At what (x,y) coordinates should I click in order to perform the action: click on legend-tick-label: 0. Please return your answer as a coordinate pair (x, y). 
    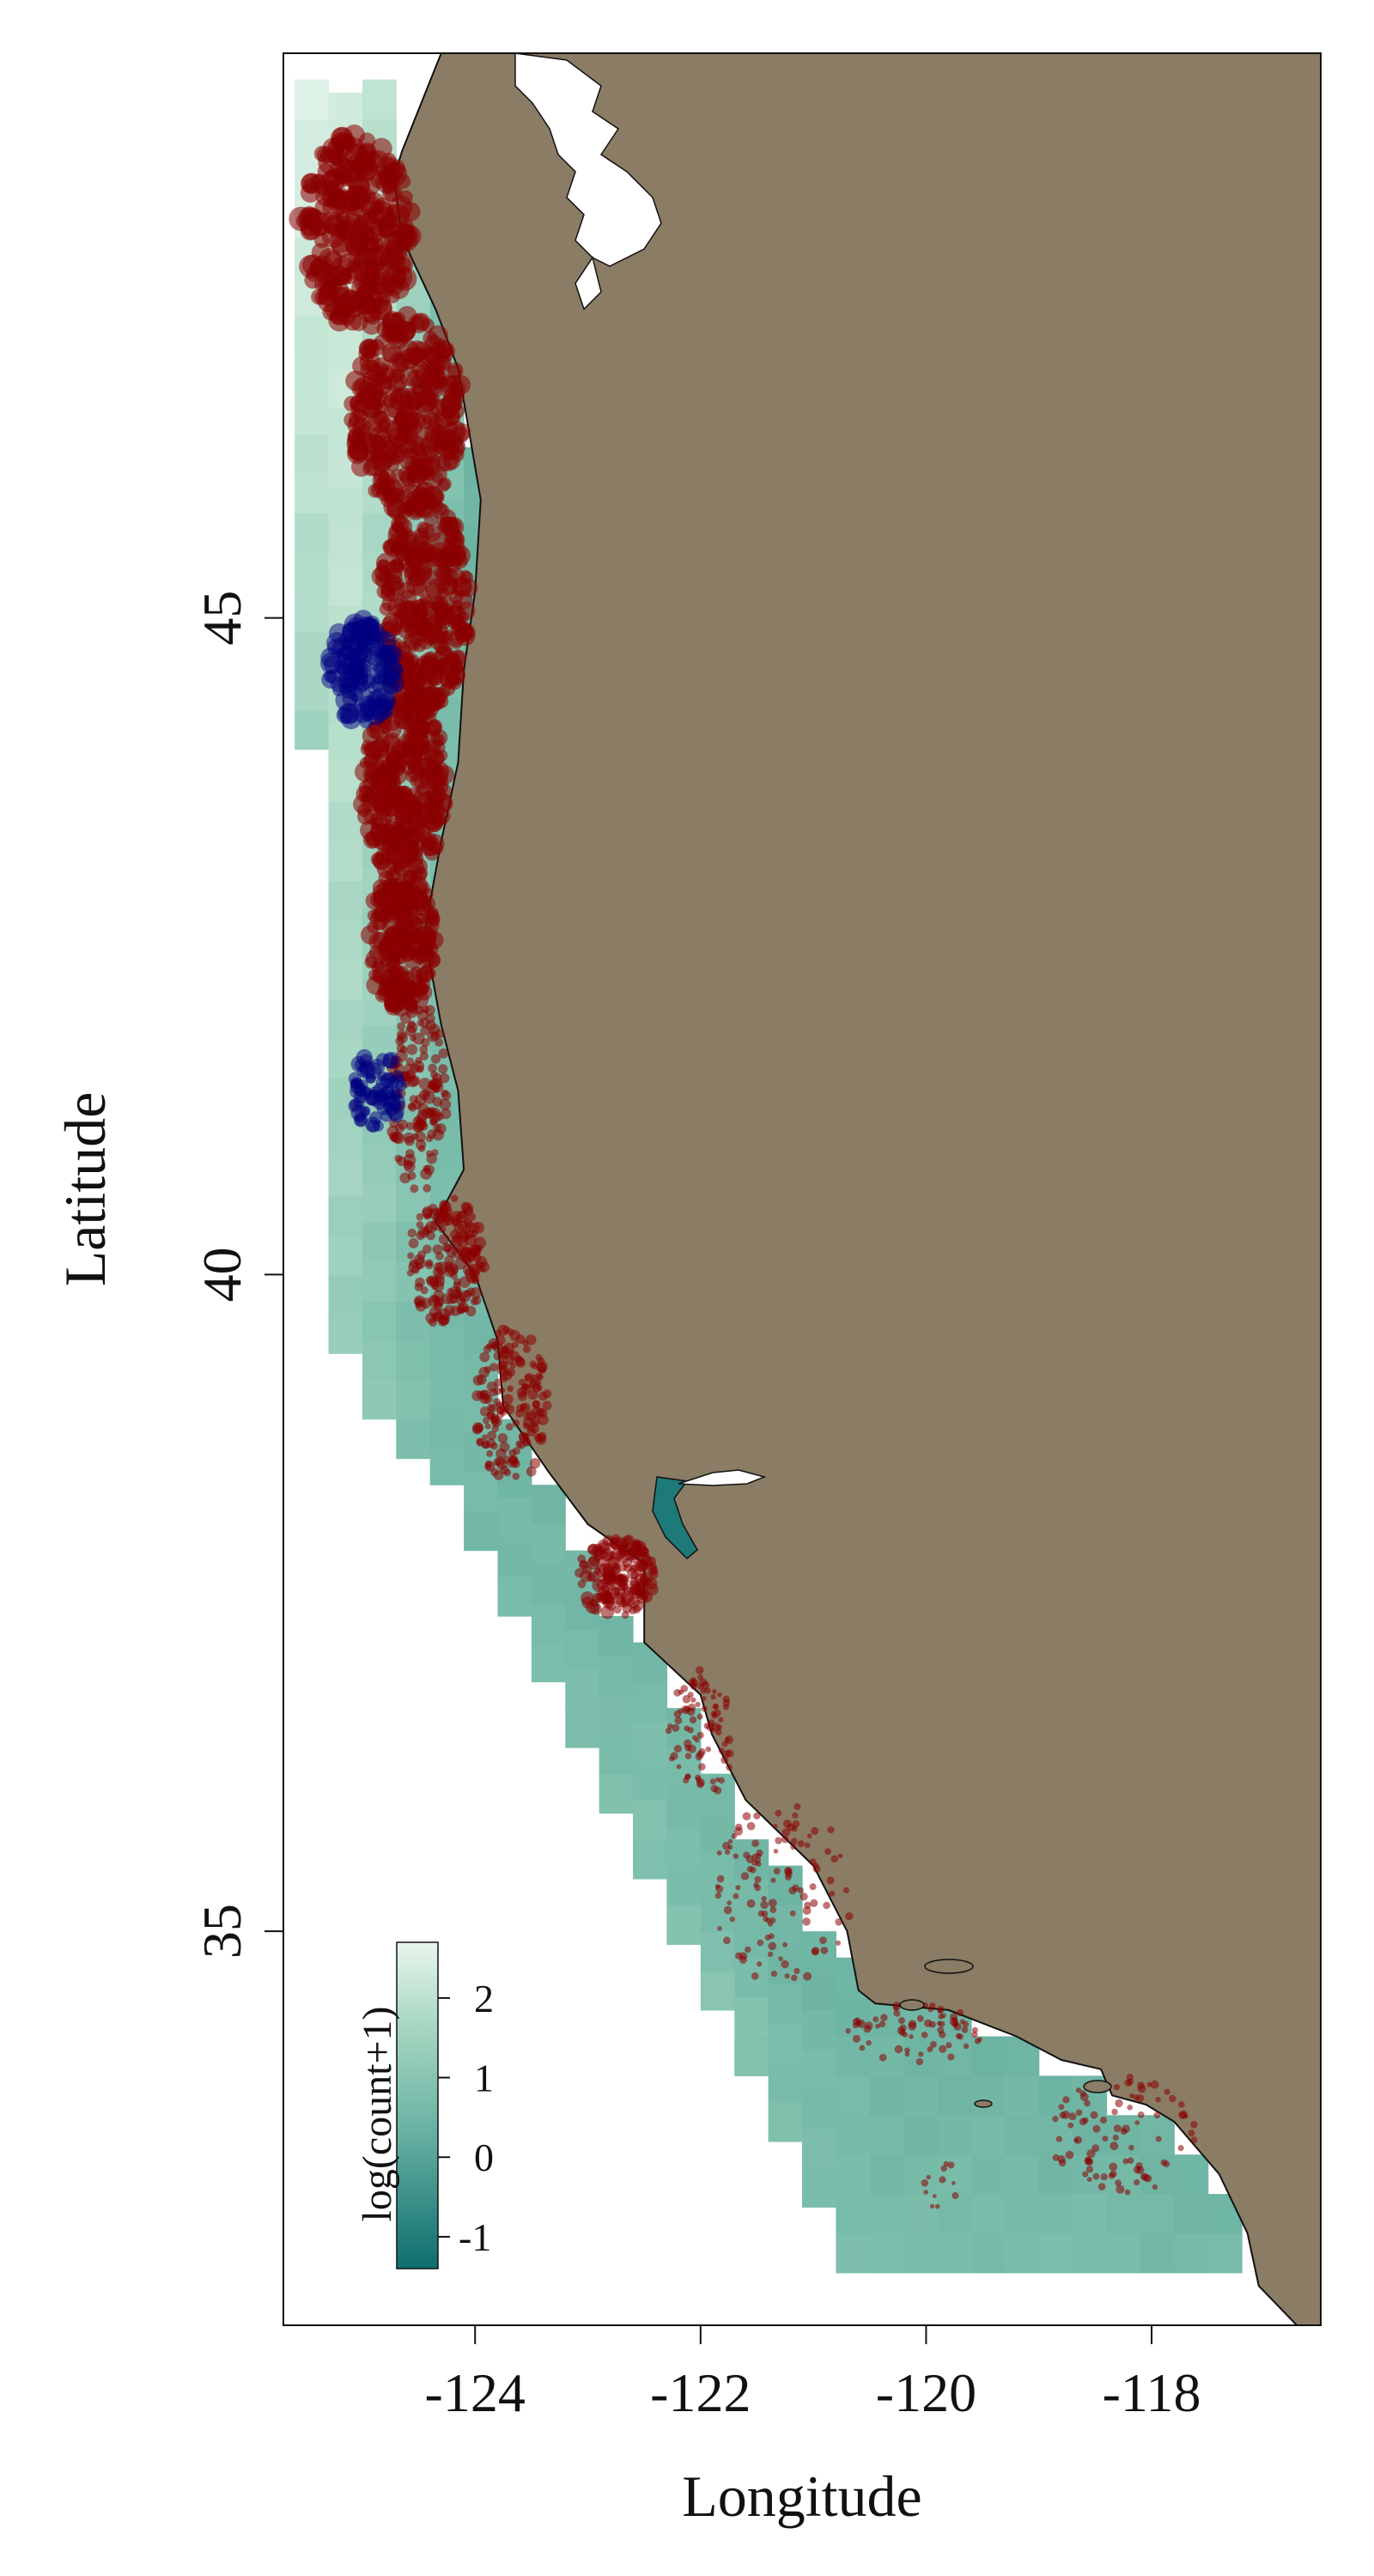
    Looking at the image, I should click on (484, 2157).